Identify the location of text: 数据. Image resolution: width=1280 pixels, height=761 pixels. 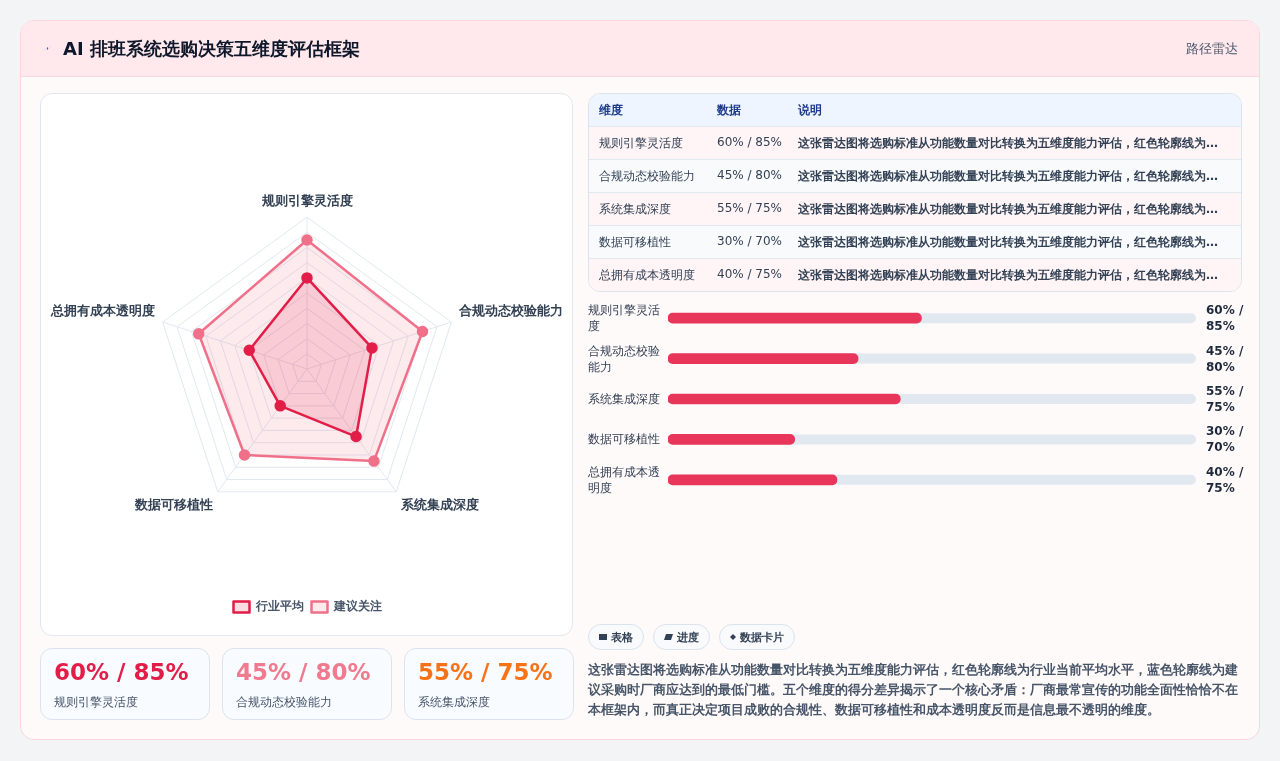
(729, 110).